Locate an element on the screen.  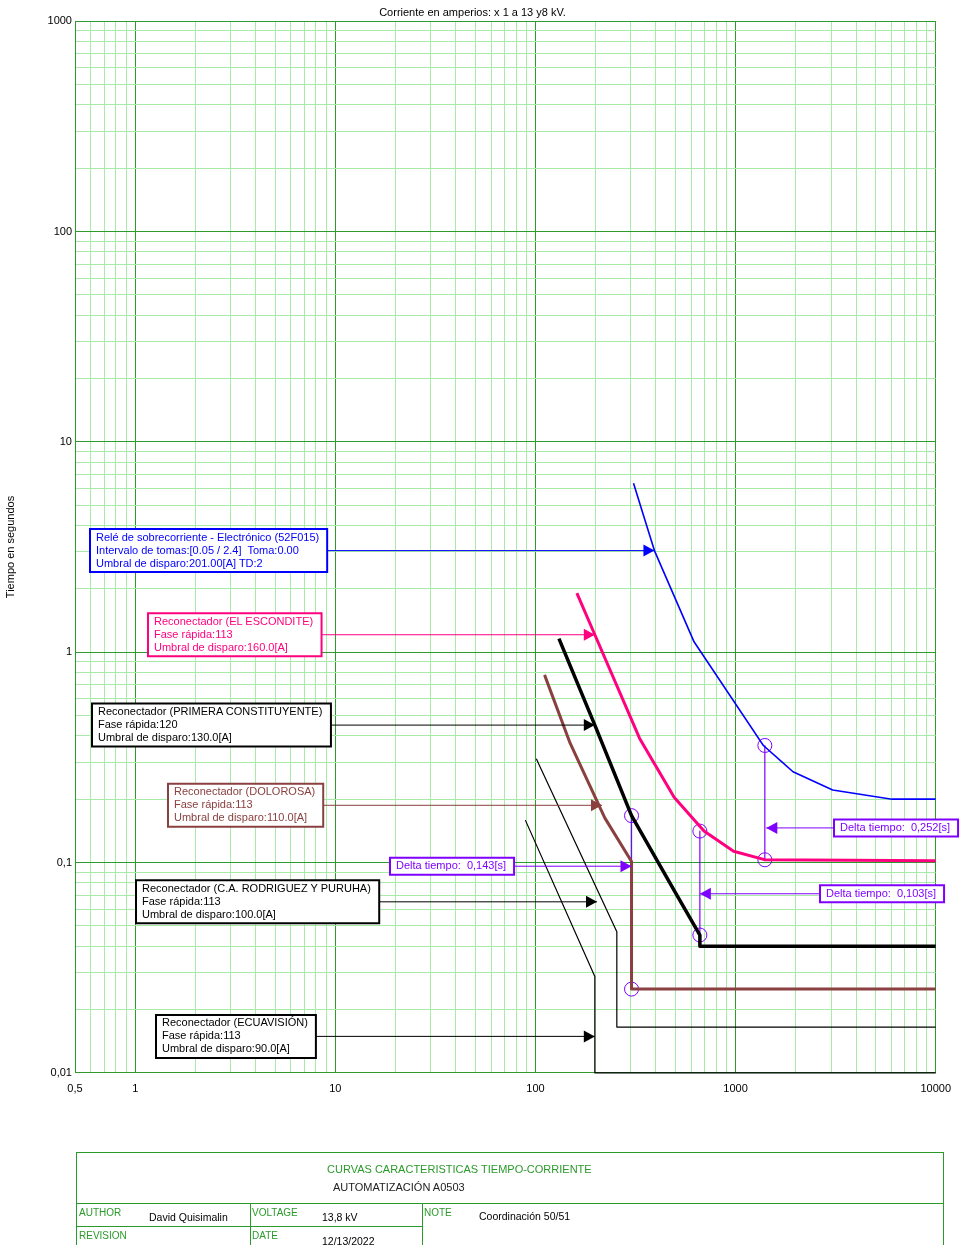
y-tick-label: 1 is located at coordinates (68, 651).